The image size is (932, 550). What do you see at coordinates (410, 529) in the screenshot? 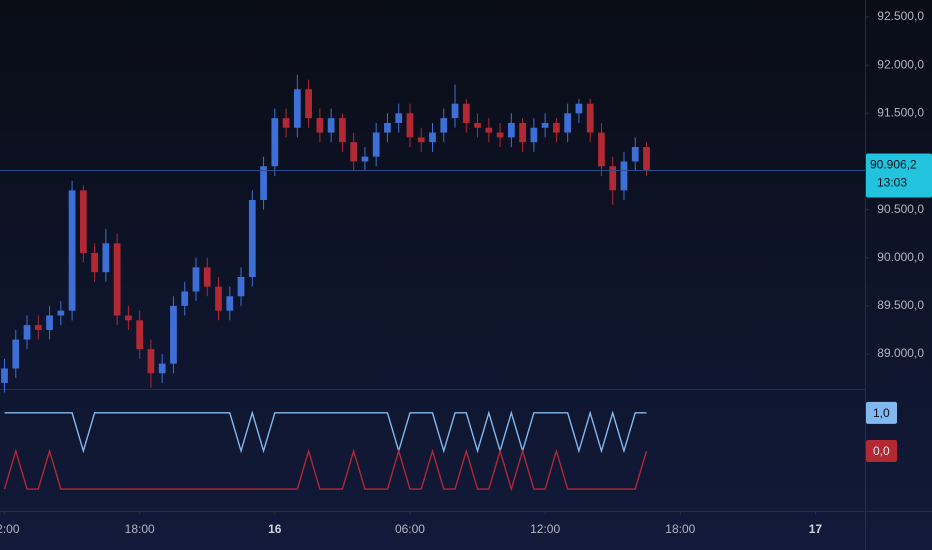
I see `x-tick-label: 06:00` at bounding box center [410, 529].